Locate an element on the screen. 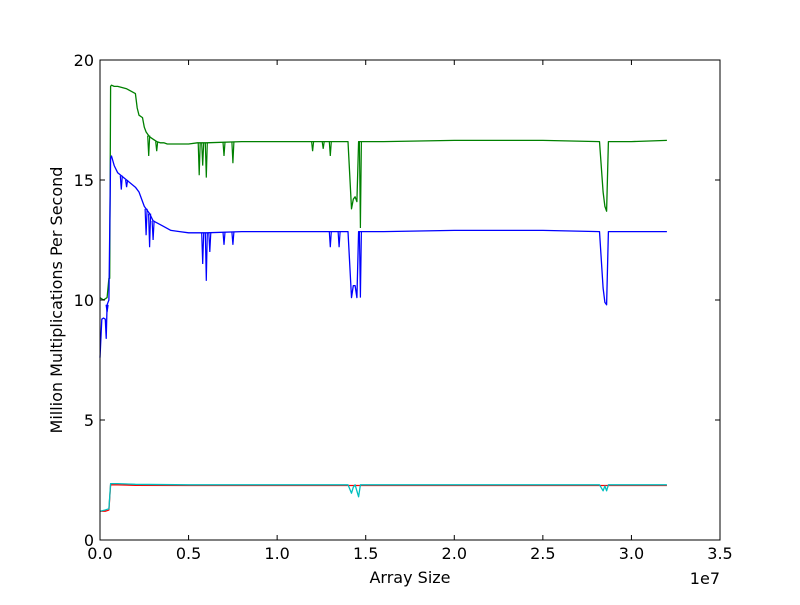 This screenshot has width=800, height=605. x-tick-label: 0.0 is located at coordinates (99, 553).